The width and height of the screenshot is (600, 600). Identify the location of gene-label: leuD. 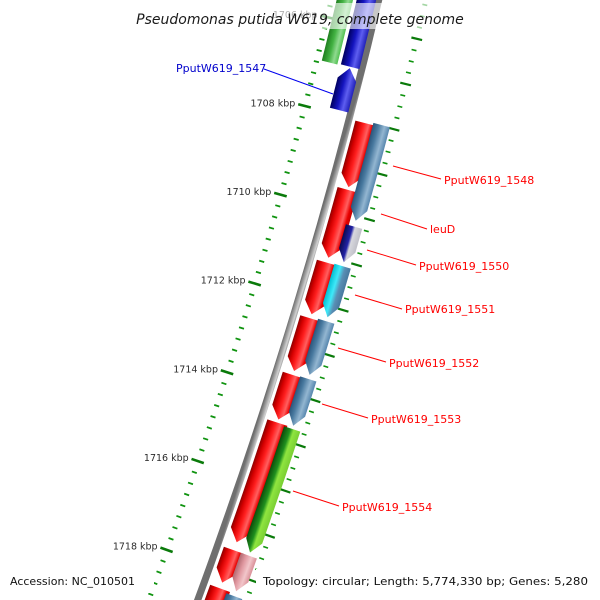
(442, 229).